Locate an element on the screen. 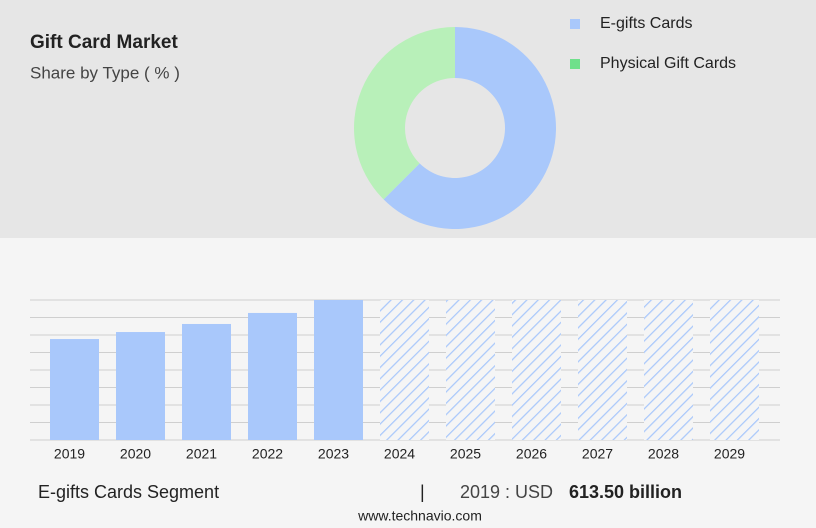 This screenshot has height=528, width=816. legend-label: E-gifts Cards is located at coordinates (646, 23).